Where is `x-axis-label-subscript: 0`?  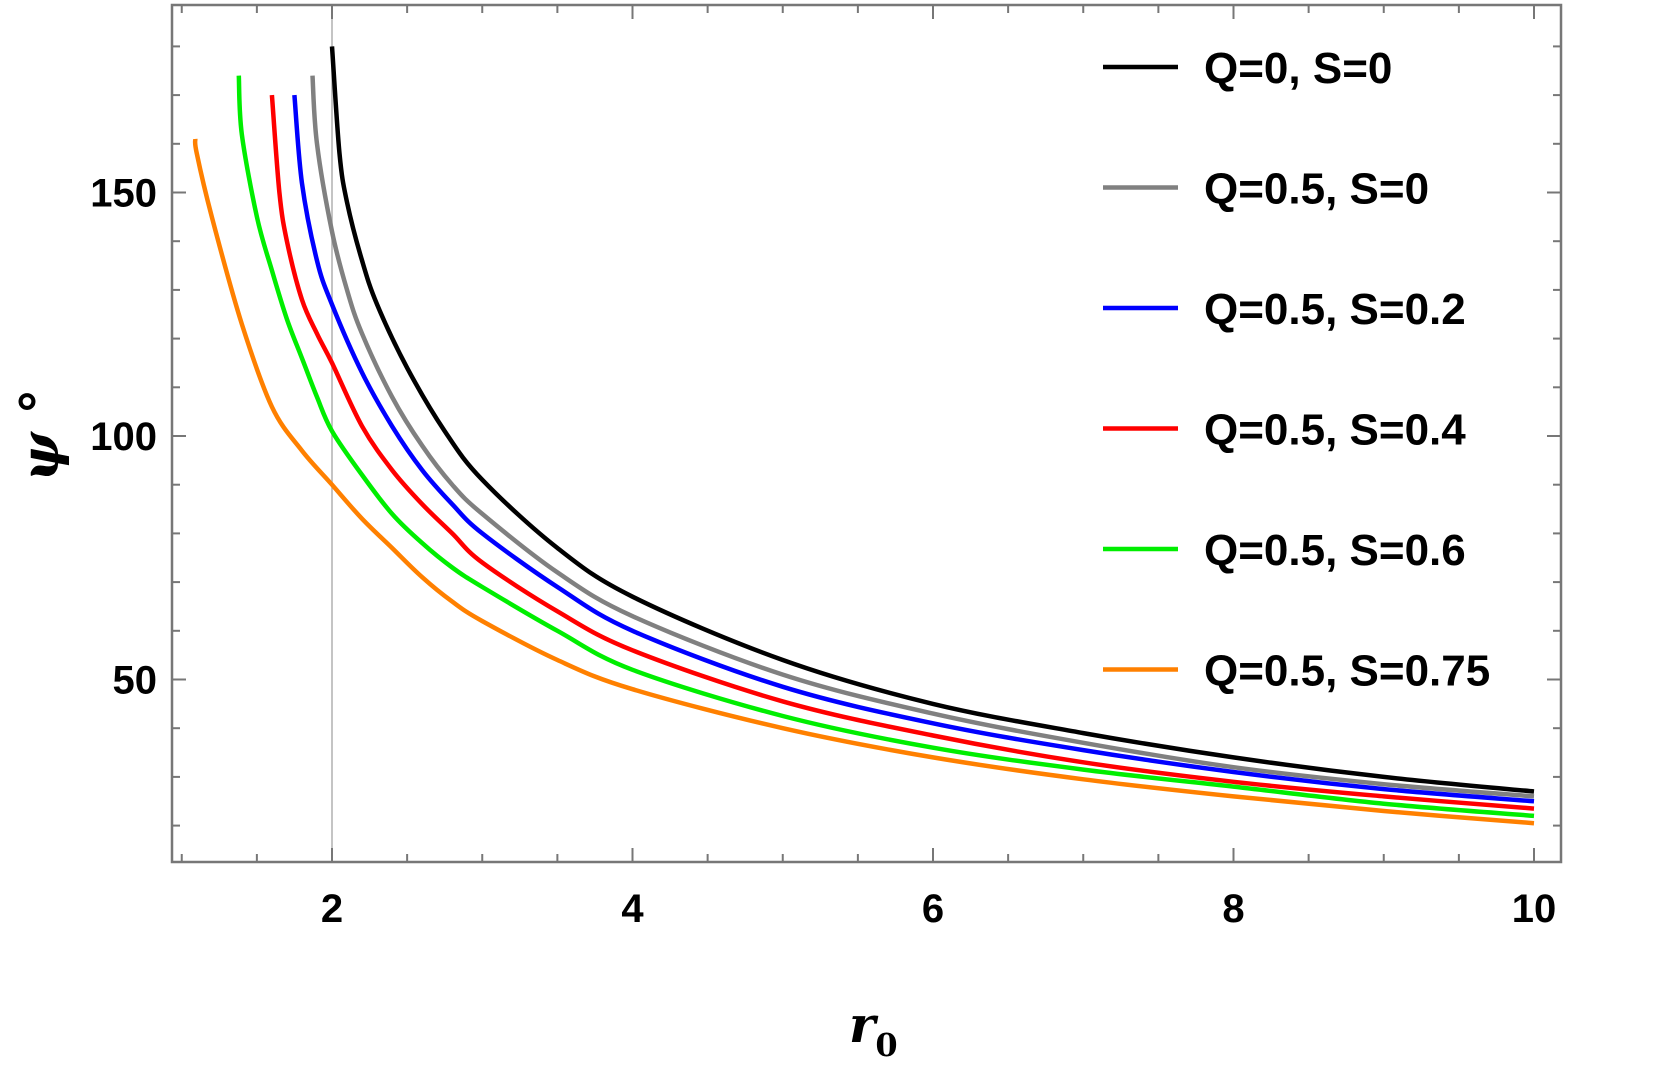 x-axis-label-subscript: 0 is located at coordinates (886, 1045).